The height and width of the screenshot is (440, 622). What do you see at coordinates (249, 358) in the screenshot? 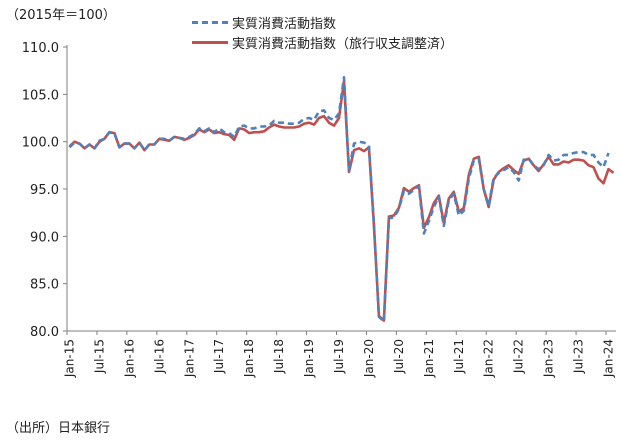
I see `x-tick-label: Jan-18` at bounding box center [249, 358].